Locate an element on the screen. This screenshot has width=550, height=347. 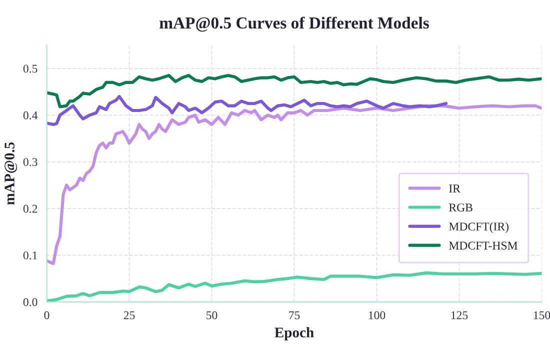
x-tick-label: 25 is located at coordinates (129, 315).